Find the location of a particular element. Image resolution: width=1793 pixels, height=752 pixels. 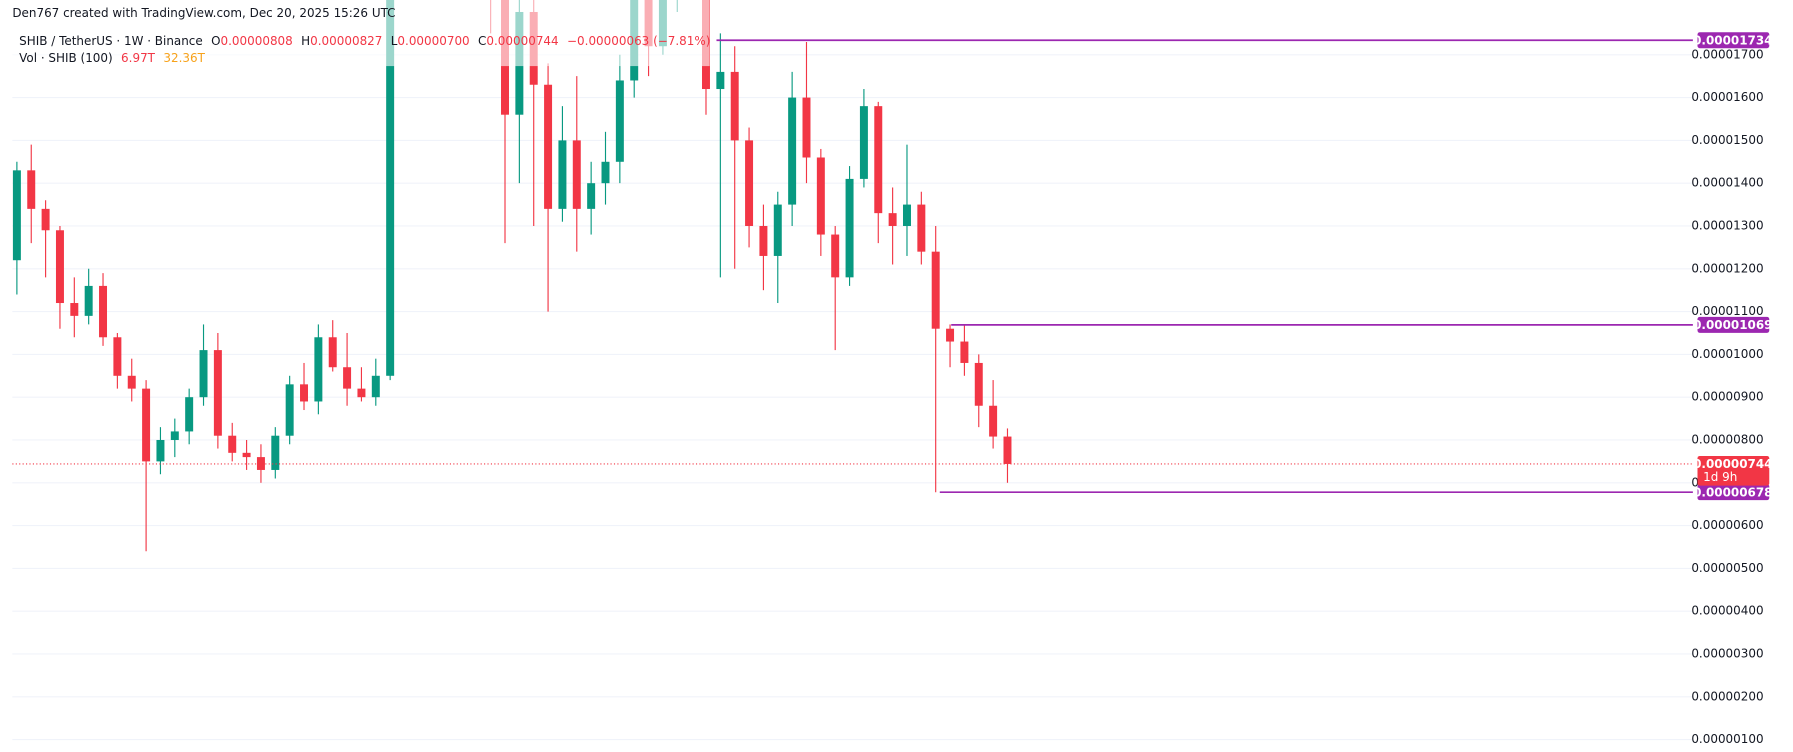

y-tick-label: 0.00001100 is located at coordinates (1727, 311).